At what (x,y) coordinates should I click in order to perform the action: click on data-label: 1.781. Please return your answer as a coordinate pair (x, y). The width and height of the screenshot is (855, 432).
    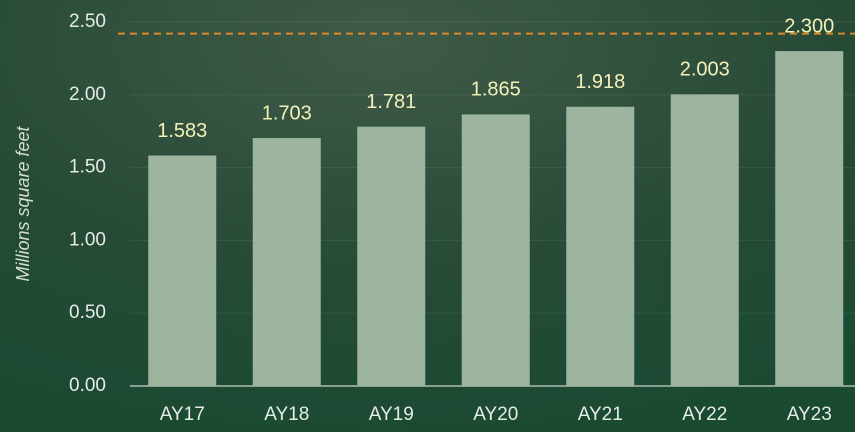
    Looking at the image, I should click on (391, 102).